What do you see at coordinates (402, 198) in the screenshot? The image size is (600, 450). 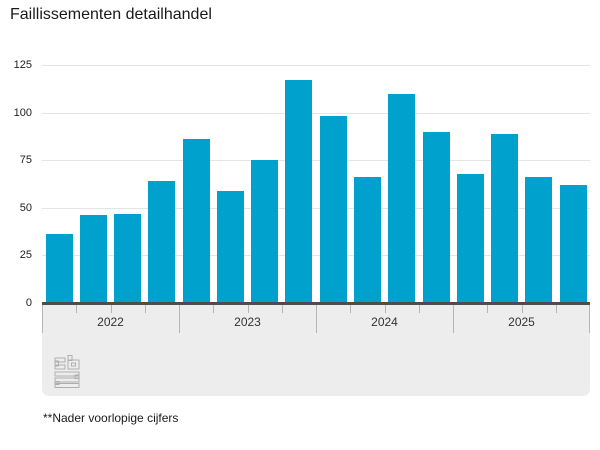 I see `bar-2024-iii` at bounding box center [402, 198].